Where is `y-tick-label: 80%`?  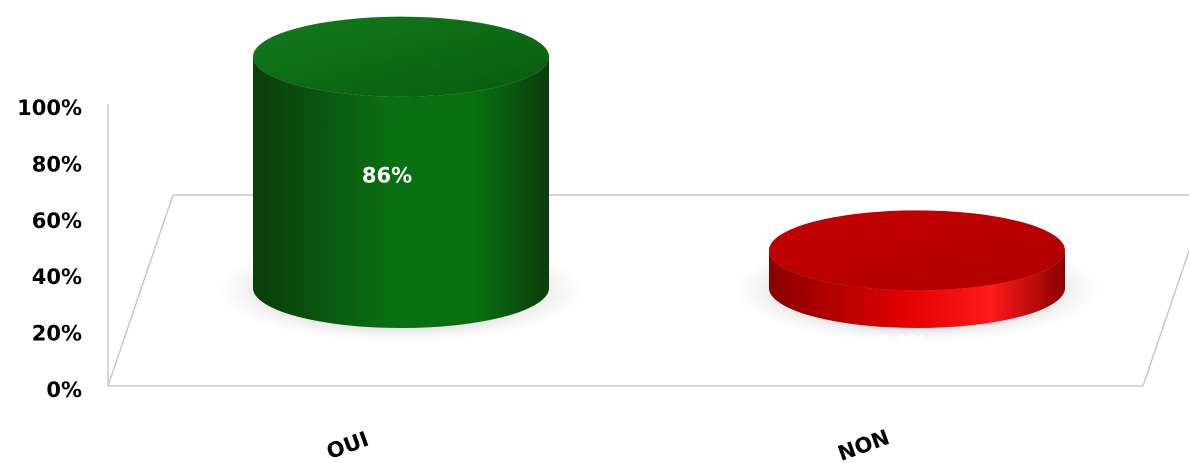 y-tick-label: 80% is located at coordinates (57, 164).